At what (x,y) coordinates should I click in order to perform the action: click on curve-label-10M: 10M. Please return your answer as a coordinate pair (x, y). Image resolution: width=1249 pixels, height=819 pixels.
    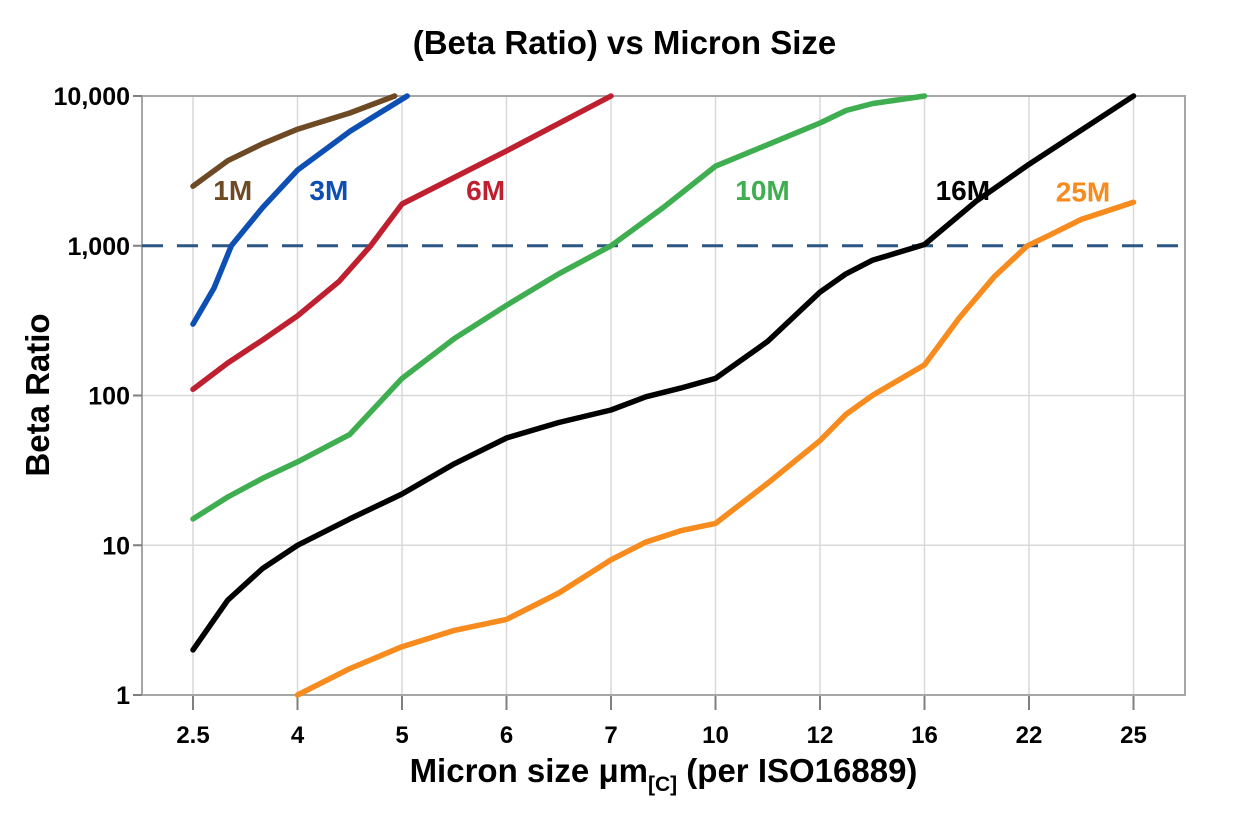
    Looking at the image, I should click on (762, 190).